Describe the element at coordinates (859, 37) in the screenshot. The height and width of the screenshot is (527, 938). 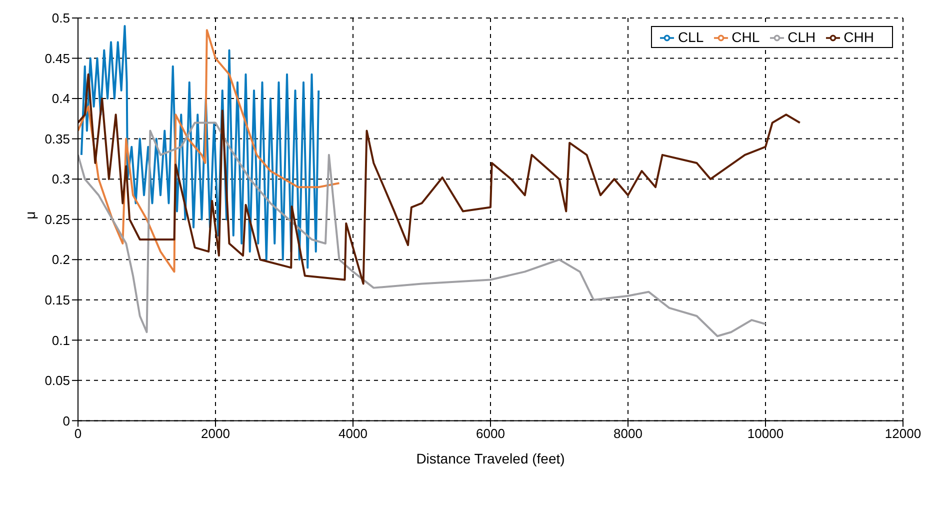
I see `legend-label: CHH` at that location.